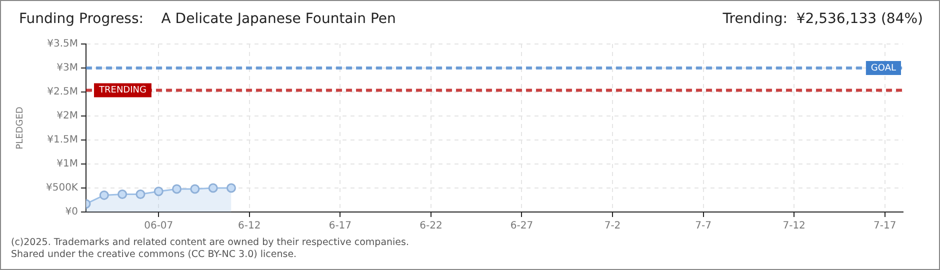 This screenshot has width=940, height=270. What do you see at coordinates (67, 116) in the screenshot?
I see `y-tick-label: ¥2M` at bounding box center [67, 116].